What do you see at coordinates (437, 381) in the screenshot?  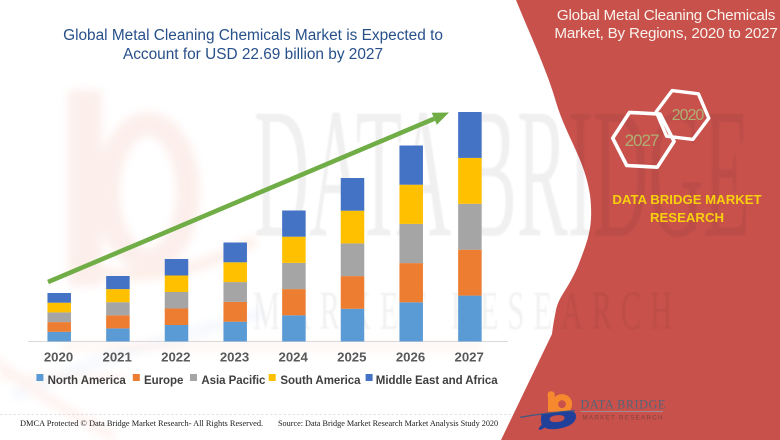 I see `svg-text: Middle East and Africa` at bounding box center [437, 381].